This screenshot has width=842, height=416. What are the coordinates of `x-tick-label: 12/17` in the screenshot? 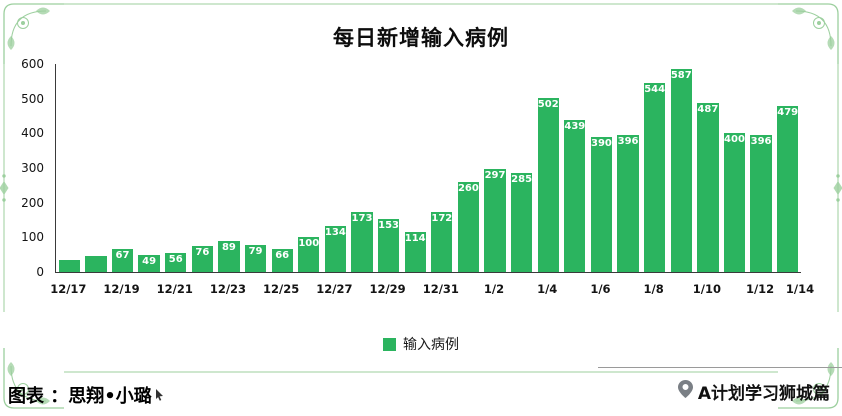 It's located at (68, 289).